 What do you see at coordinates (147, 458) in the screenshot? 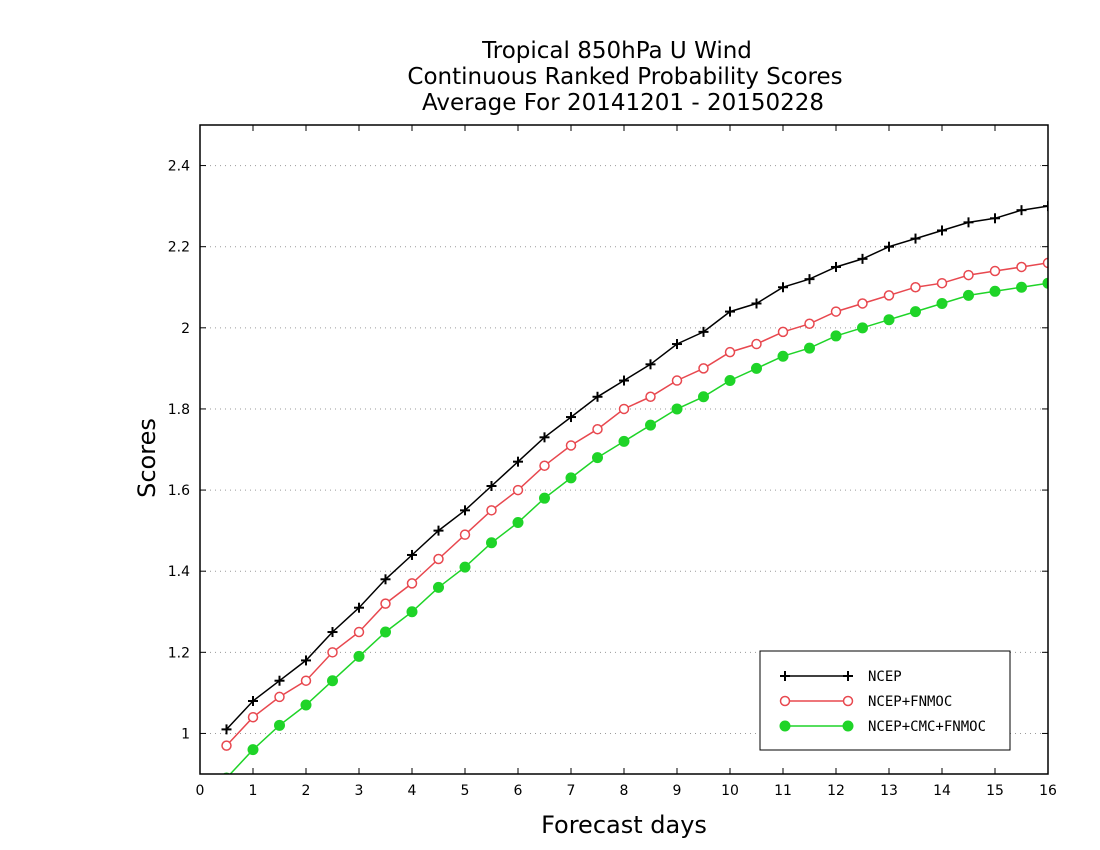
I see `y-axis-label: Scores` at bounding box center [147, 458].